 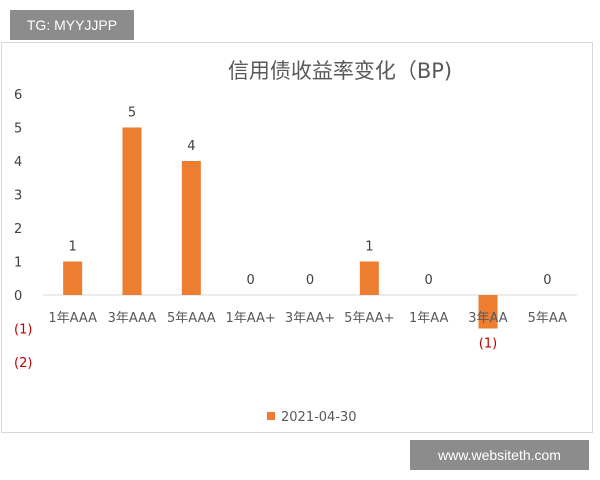 What do you see at coordinates (132, 318) in the screenshot?
I see `x-tick-label: 3年AAA` at bounding box center [132, 318].